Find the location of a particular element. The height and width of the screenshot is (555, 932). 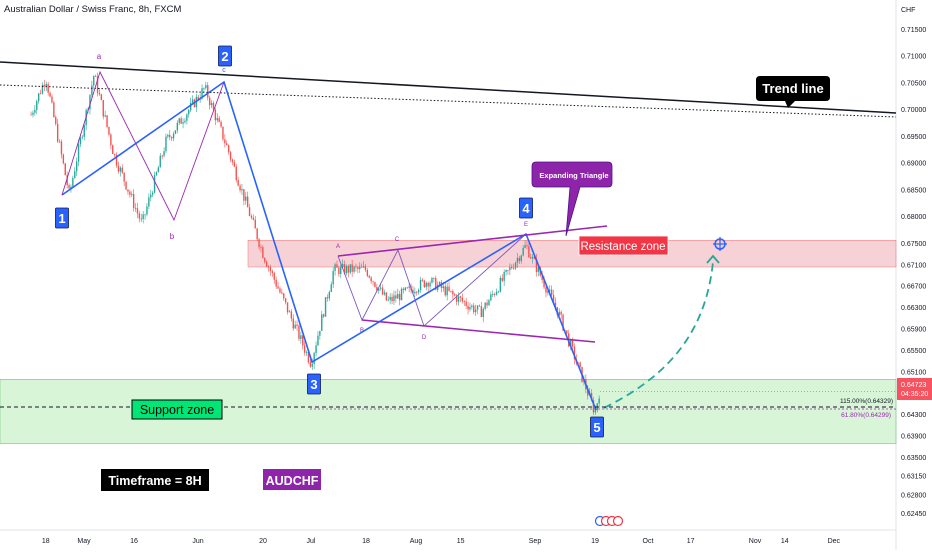

expanding-triangle-label: Expanding Triangle is located at coordinates (573, 175).